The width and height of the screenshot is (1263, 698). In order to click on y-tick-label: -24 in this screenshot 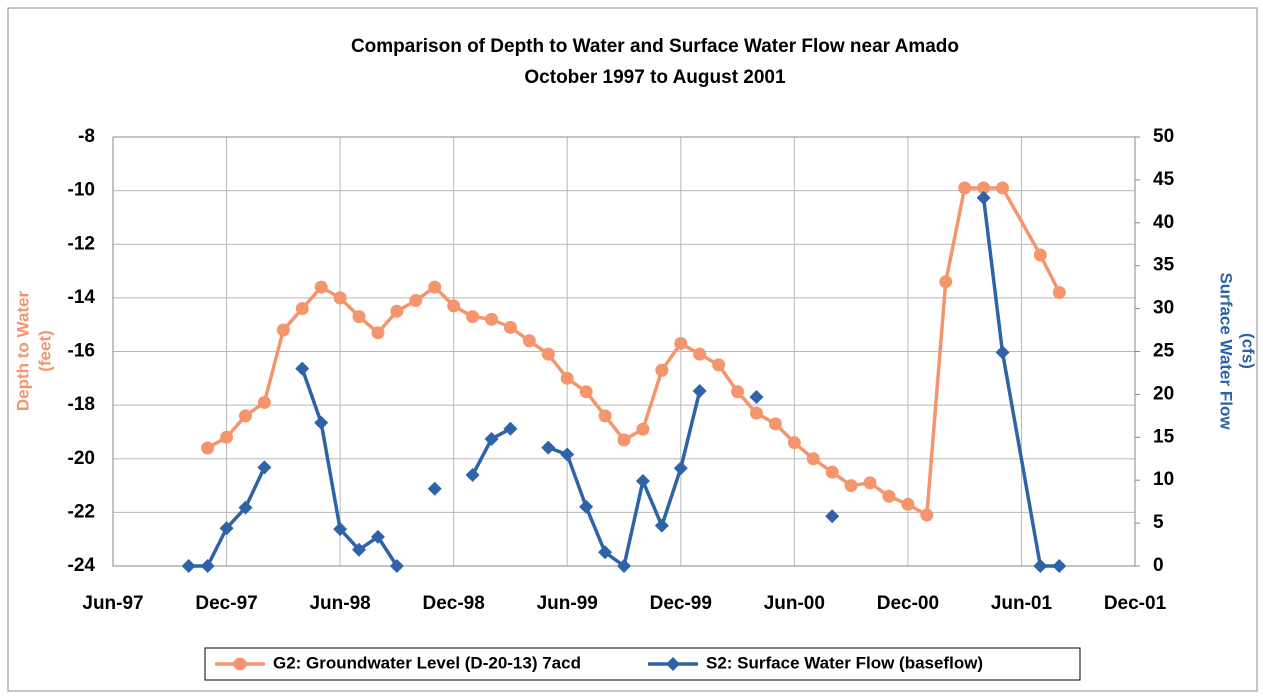, I will do `click(82, 565)`.